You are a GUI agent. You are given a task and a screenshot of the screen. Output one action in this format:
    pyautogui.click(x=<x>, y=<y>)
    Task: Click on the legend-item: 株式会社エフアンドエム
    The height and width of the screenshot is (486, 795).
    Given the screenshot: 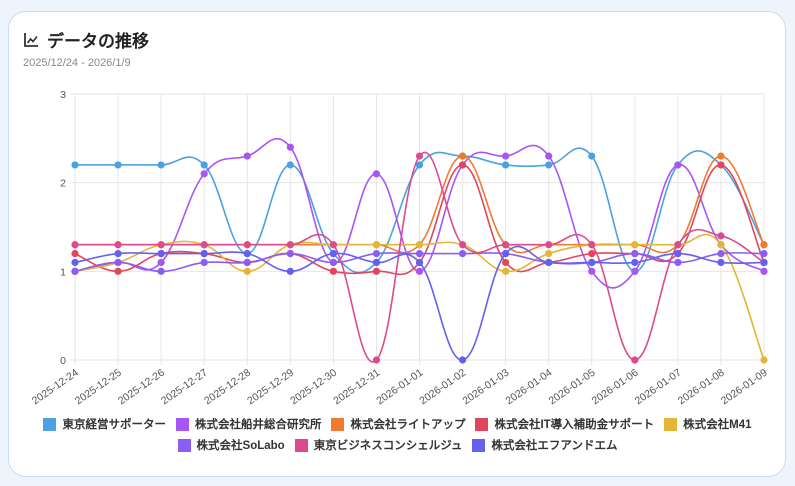 What is the action you would take?
    pyautogui.click(x=544, y=445)
    